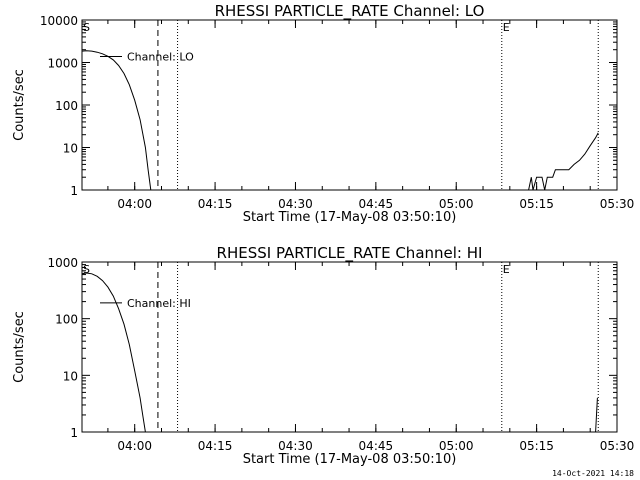 This screenshot has height=480, width=640. Describe the element at coordinates (593, 473) in the screenshot. I see `footer-timestamp: 14-Oct-2021 14:18` at that location.